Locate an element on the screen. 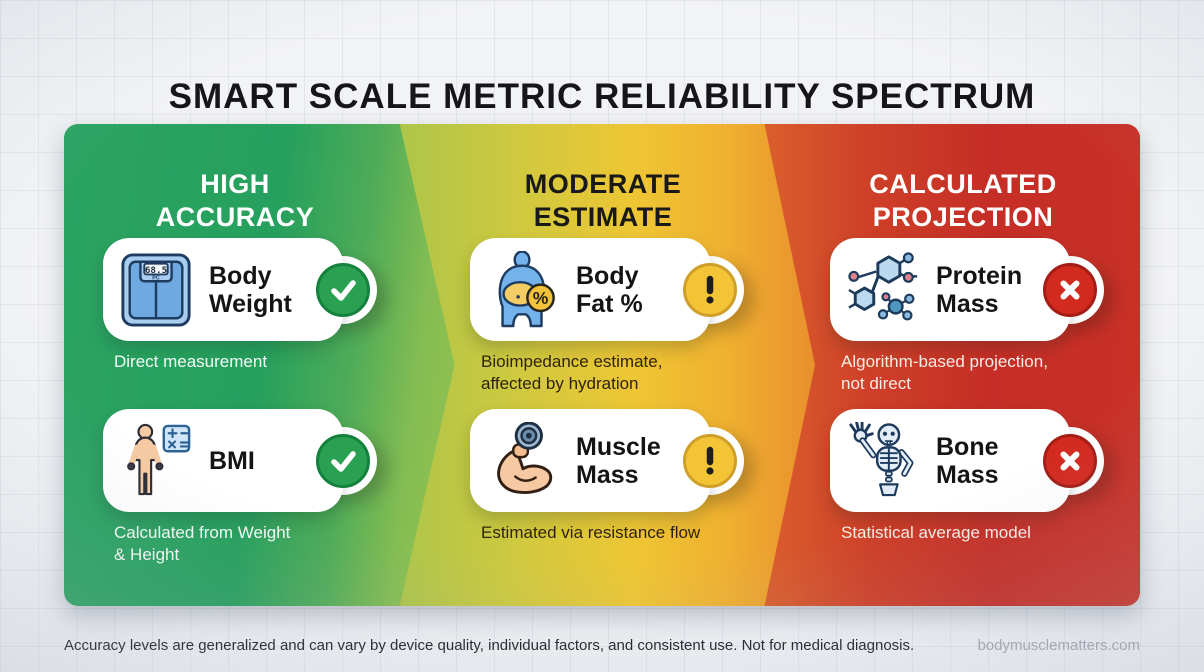  metric-caption: Direct measurement is located at coordinates (191, 361).